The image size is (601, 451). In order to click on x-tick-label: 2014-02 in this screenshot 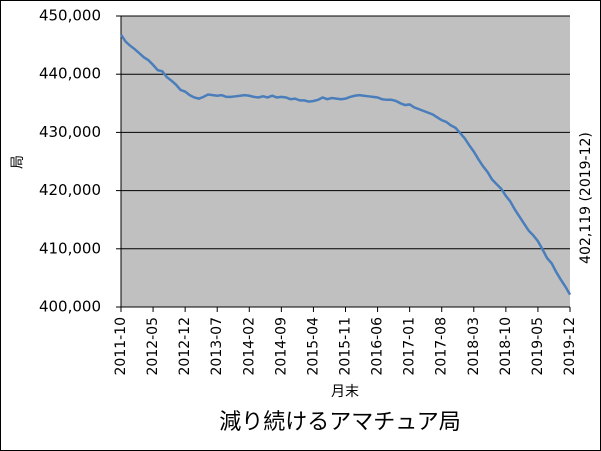, I will do `click(249, 346)`.